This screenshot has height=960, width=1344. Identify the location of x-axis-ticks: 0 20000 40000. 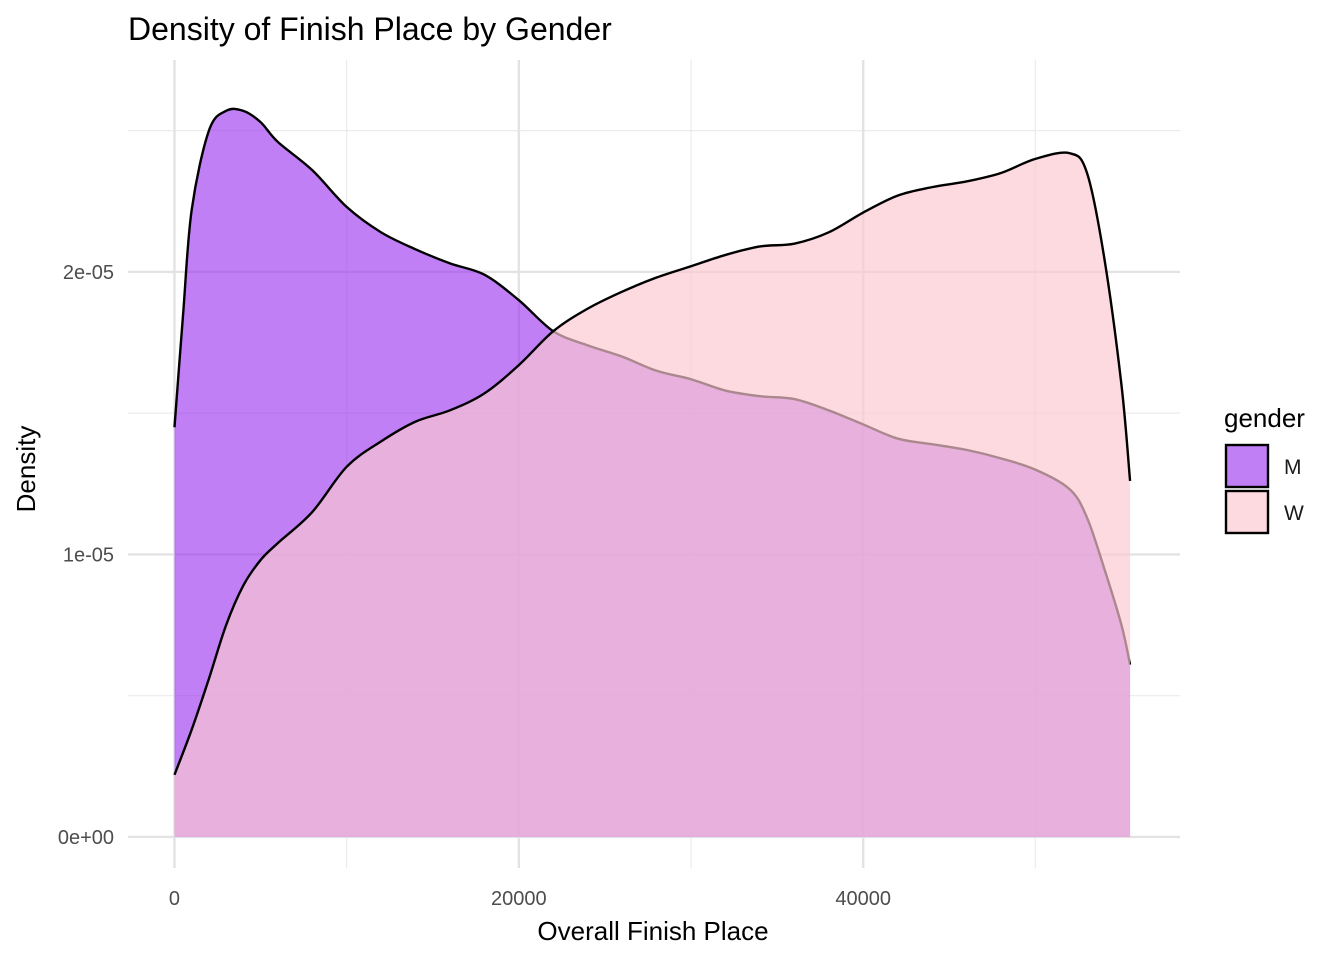
(530, 899).